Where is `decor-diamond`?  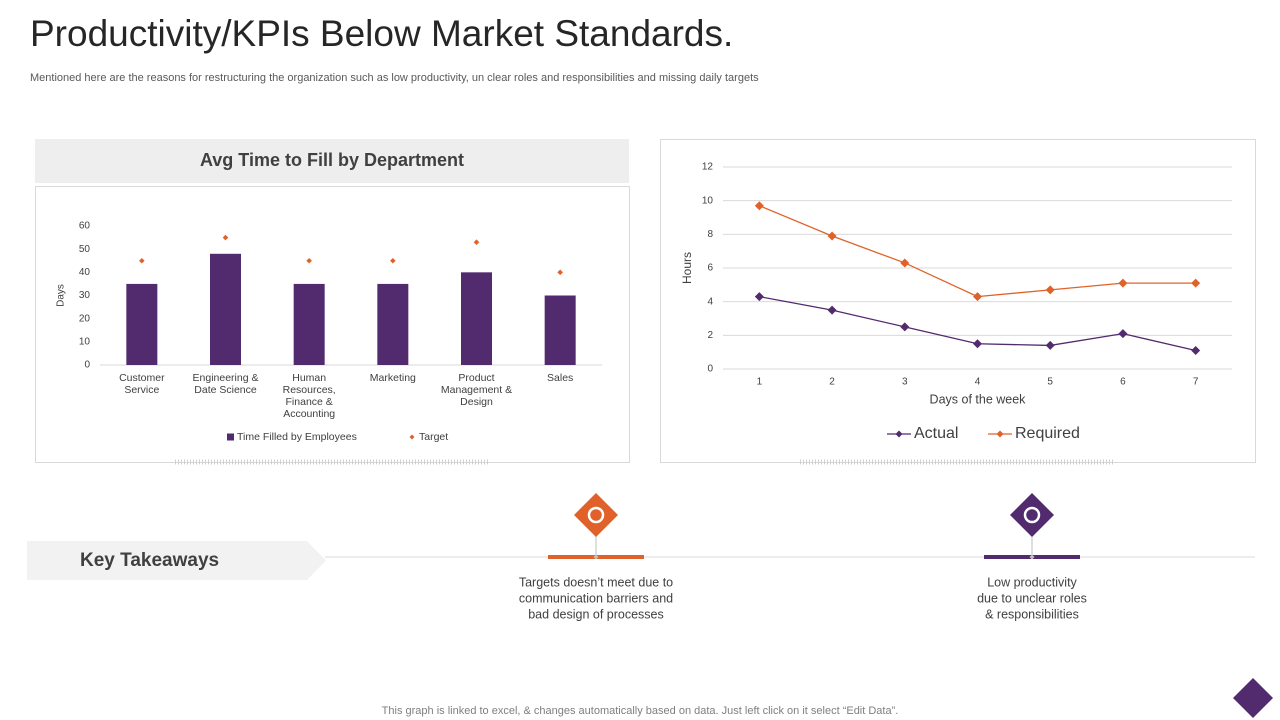
decor-diamond is located at coordinates (1253, 698).